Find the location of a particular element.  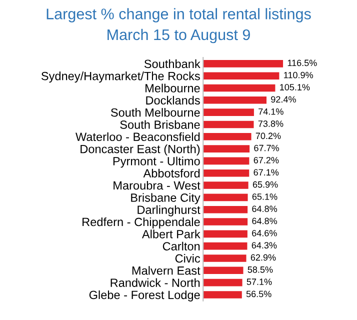

y-tick-label: Docklands is located at coordinates (173, 100).